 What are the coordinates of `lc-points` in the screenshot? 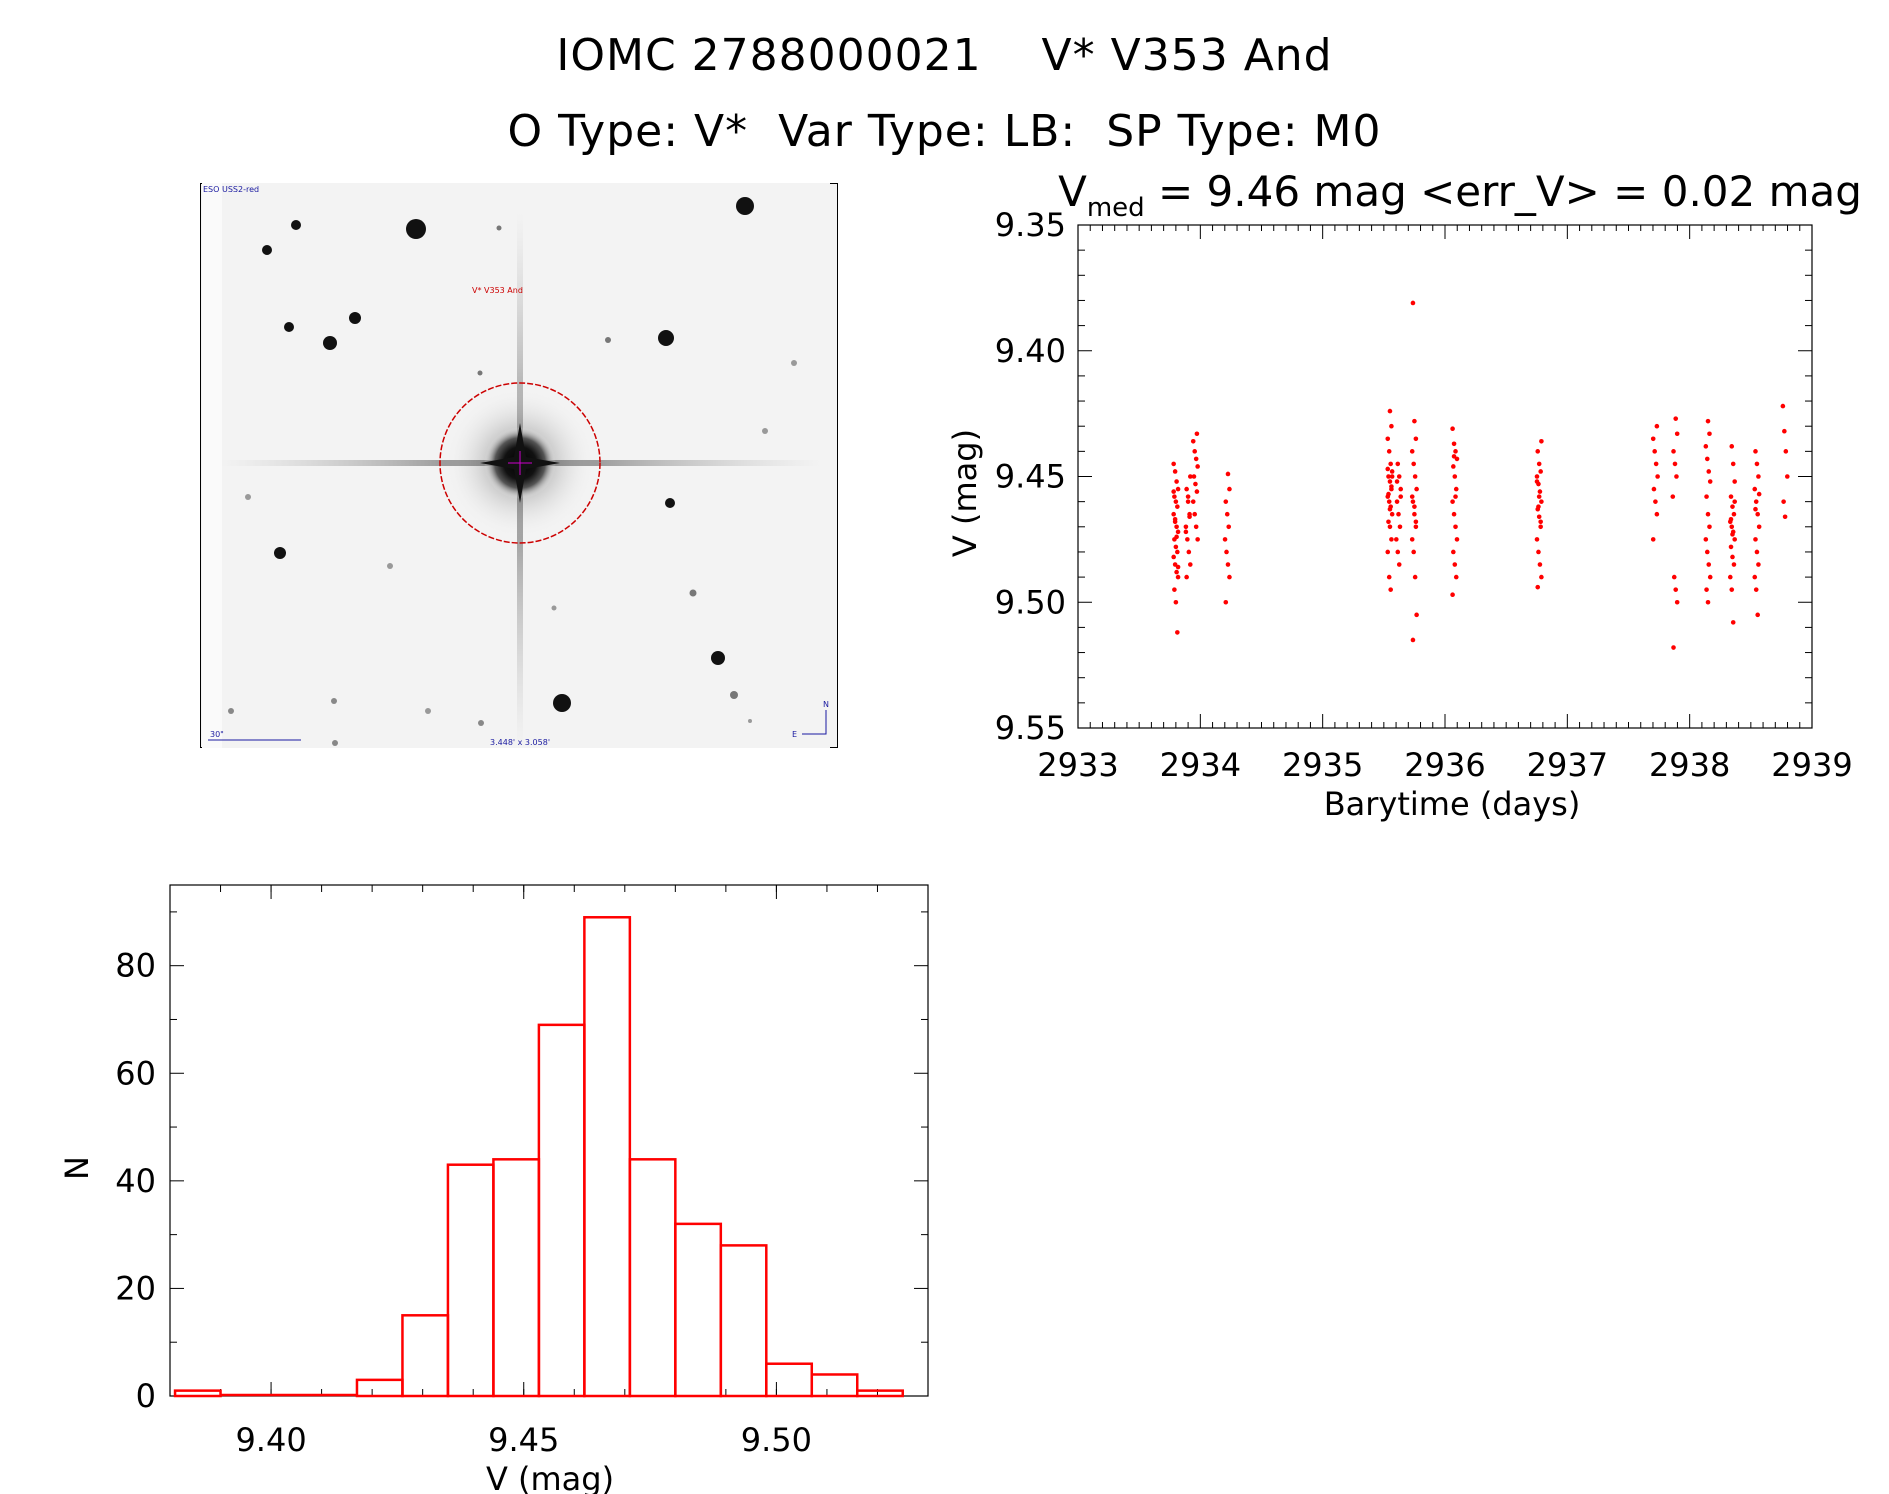 It's located at (1480, 475).